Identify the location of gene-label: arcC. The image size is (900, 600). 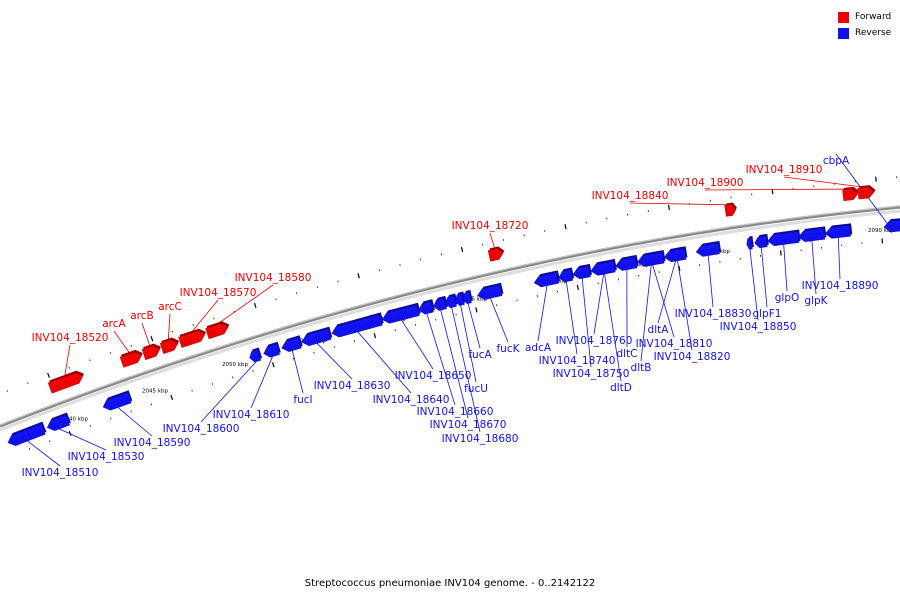
(170, 307).